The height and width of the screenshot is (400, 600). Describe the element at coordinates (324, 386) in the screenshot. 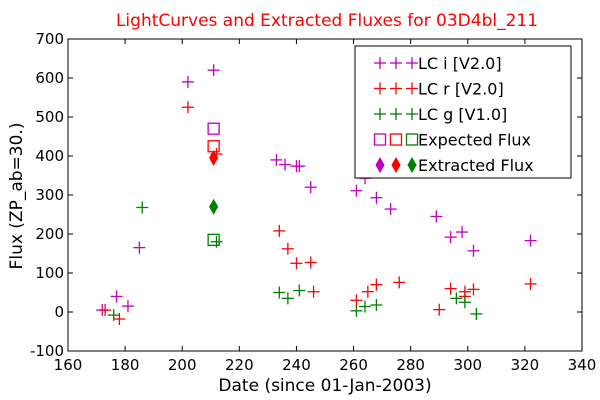

I see `x-axis-title: Date (since 01-Jan-2003)` at that location.